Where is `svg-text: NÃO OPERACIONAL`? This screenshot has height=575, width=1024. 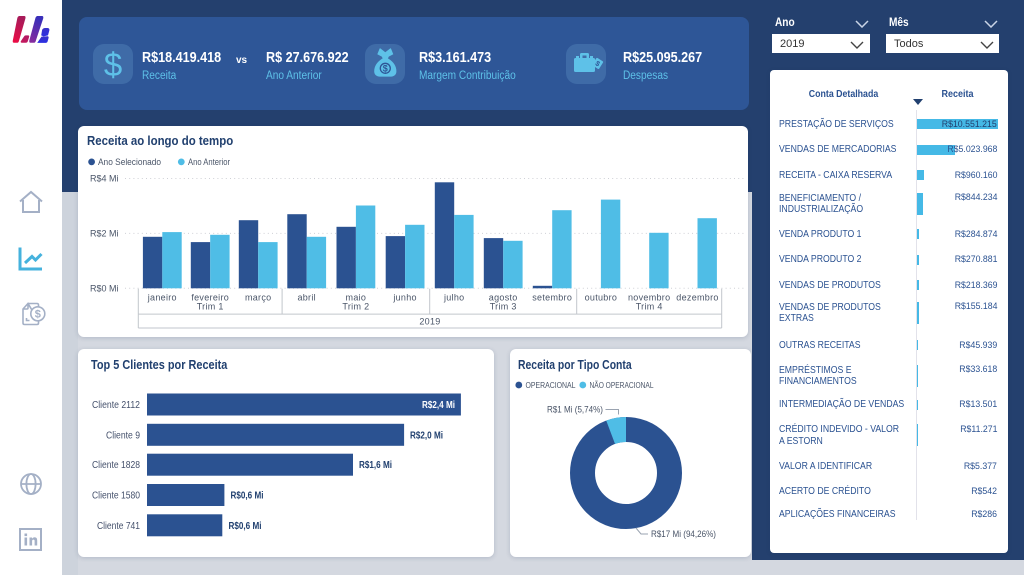
svg-text: NÃO OPERACIONAL is located at coordinates (622, 385).